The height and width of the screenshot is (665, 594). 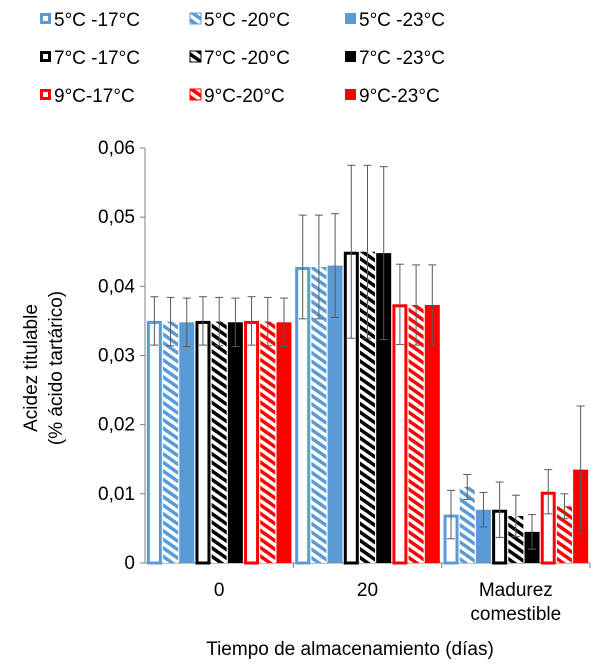 What do you see at coordinates (116, 356) in the screenshot?
I see `y-tick-label: 0,03` at bounding box center [116, 356].